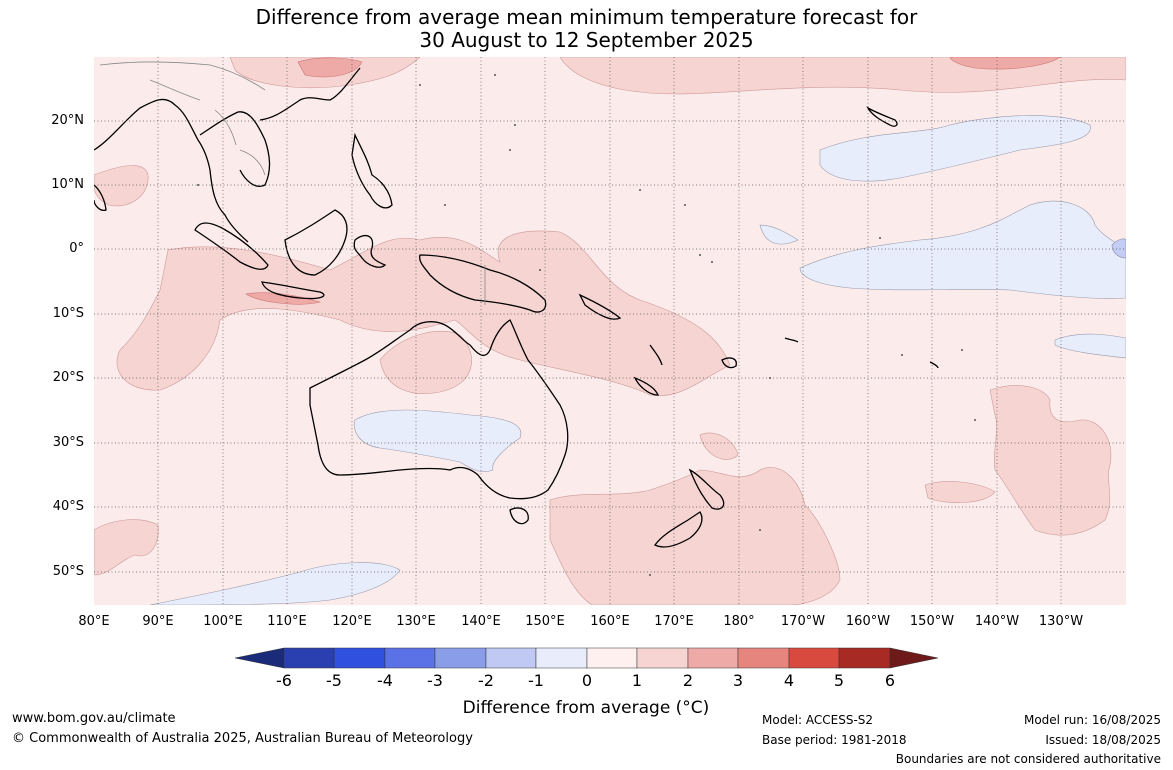  Describe the element at coordinates (834, 740) in the screenshot. I see `base-period: Base period: 1981-2018` at that location.